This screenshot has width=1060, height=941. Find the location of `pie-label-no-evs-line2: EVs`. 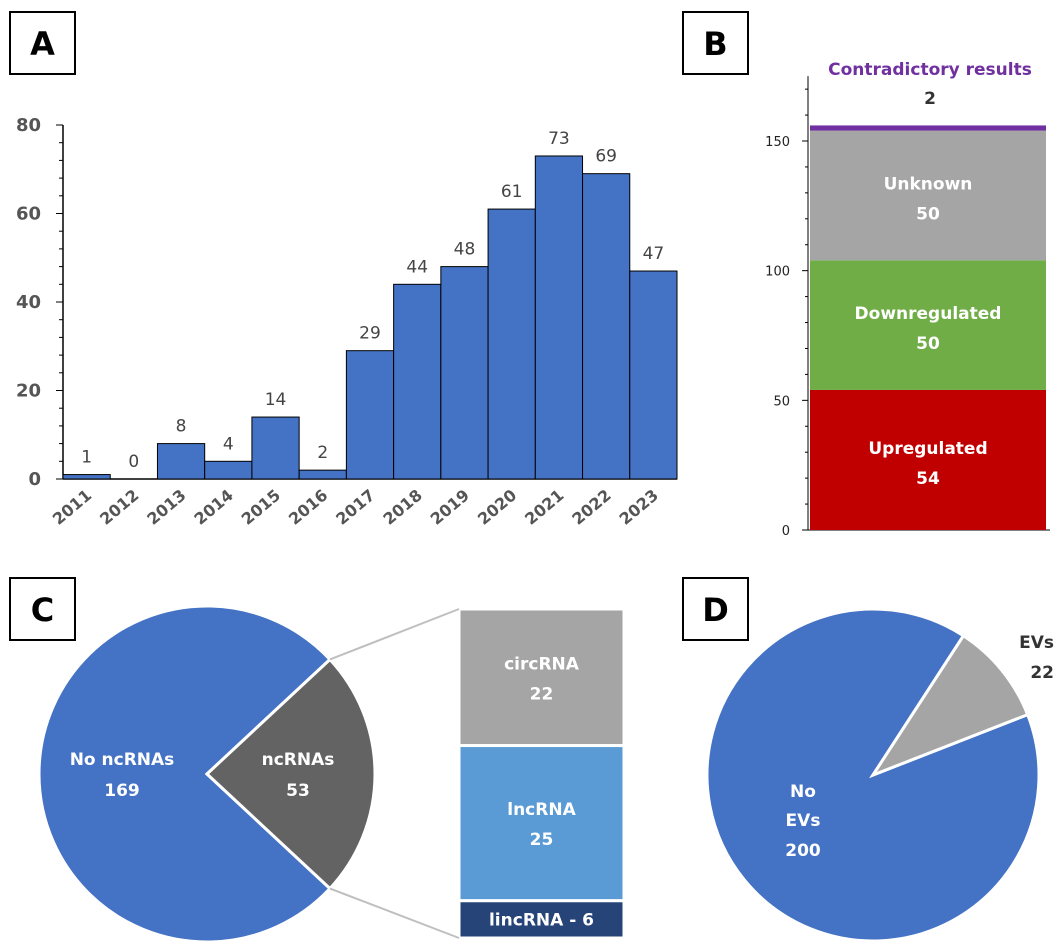

pie-label-no-evs-line2: EVs is located at coordinates (803, 821).